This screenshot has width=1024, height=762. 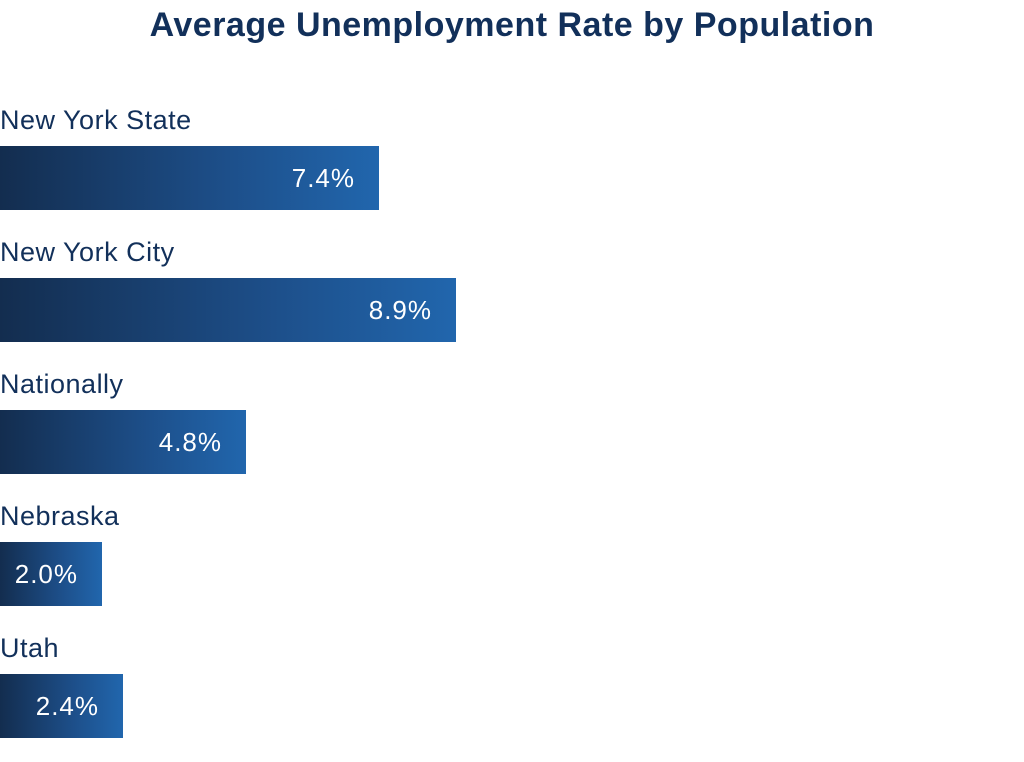 I want to click on bar-category-label: Utah, so click(x=30, y=648).